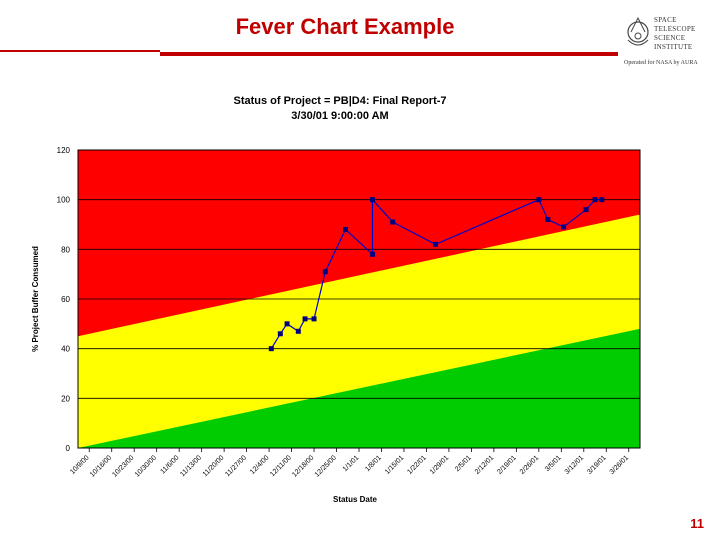 Image resolution: width=720 pixels, height=540 pixels. Describe the element at coordinates (303, 466) in the screenshot. I see `x-tick-label: 12/18/00` at that location.